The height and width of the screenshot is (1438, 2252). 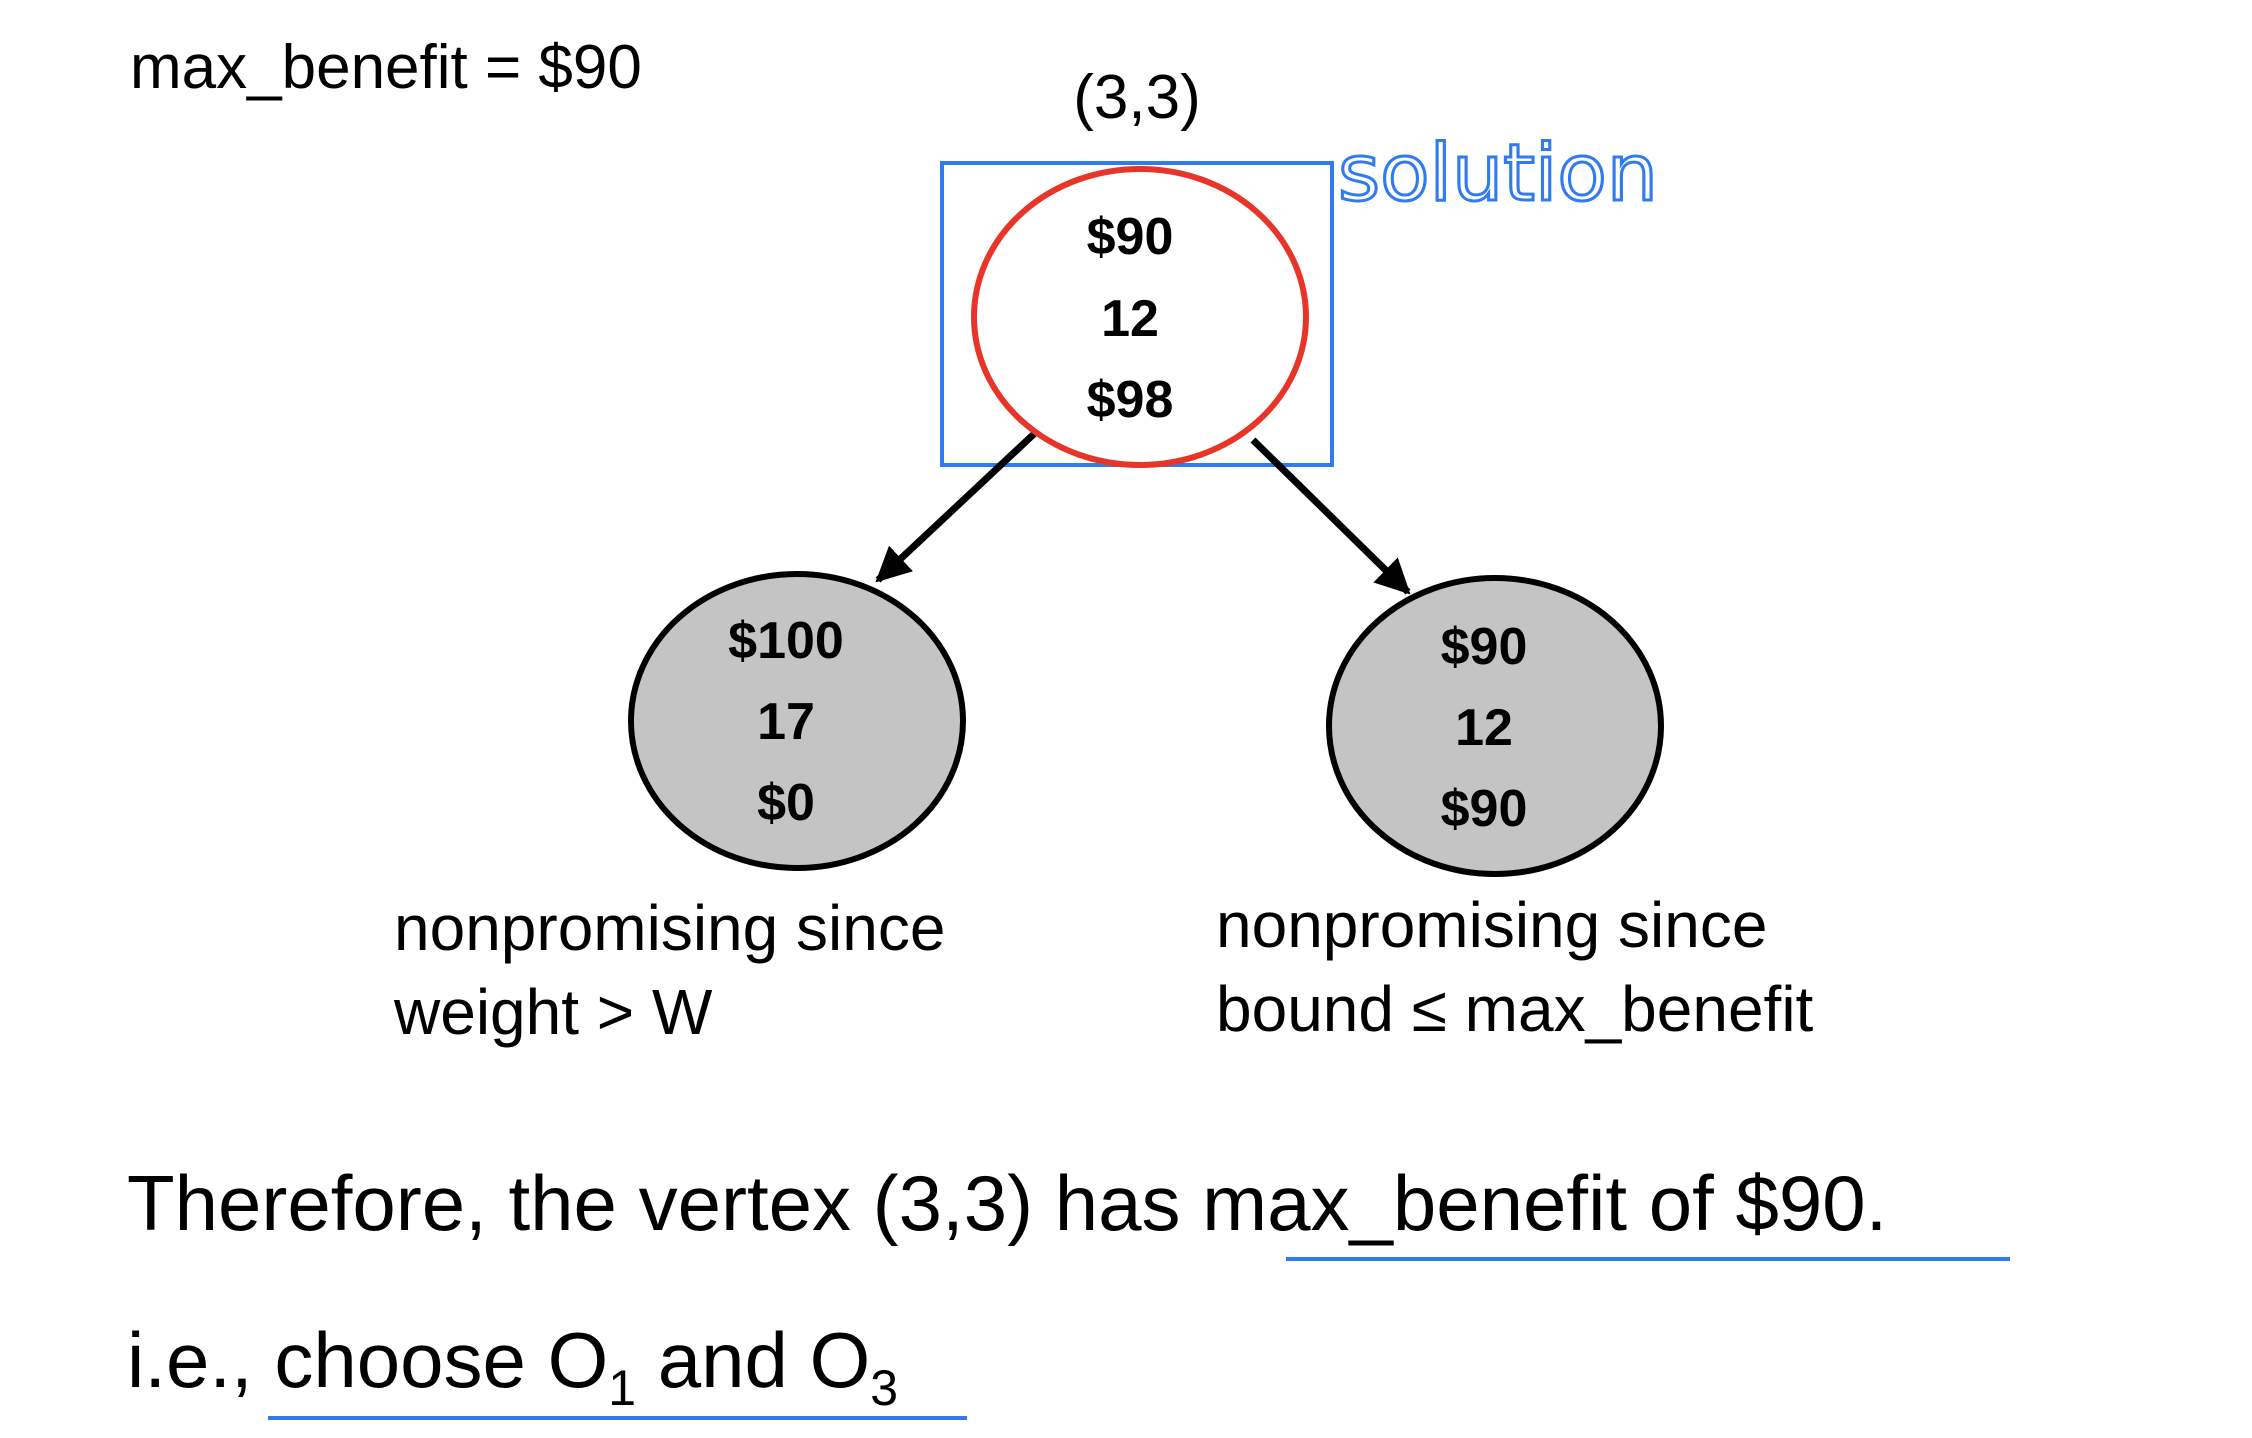 What do you see at coordinates (1484, 809) in the screenshot?
I see `right-node-bound: $90` at bounding box center [1484, 809].